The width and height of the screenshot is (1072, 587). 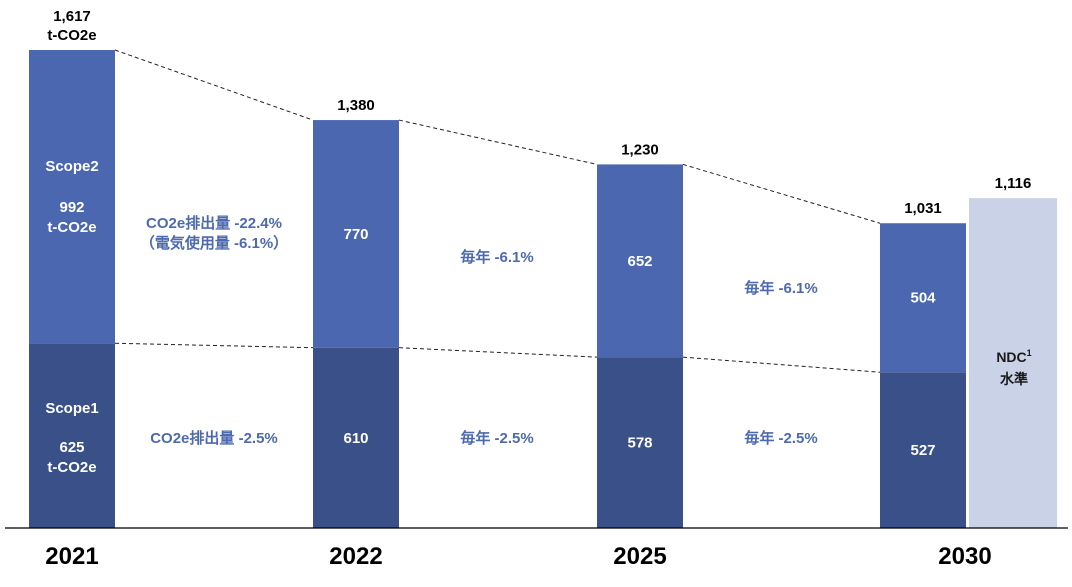 I want to click on bar-ndc-reference, so click(x=1013, y=363).